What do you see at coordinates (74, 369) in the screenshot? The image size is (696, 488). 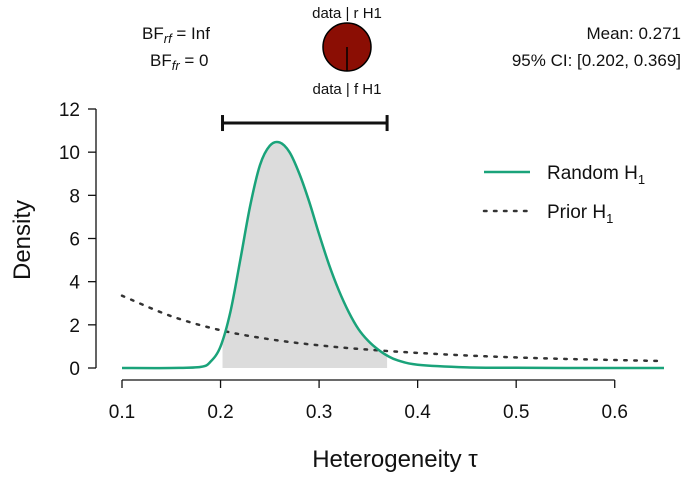 I see `y-tick-label: 0` at bounding box center [74, 369].